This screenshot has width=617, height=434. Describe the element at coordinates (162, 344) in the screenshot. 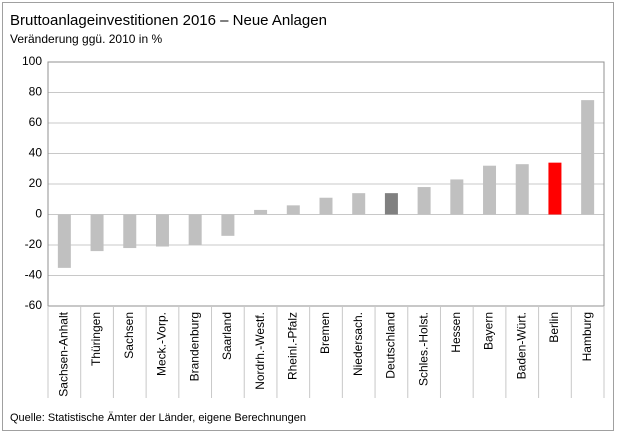

I see `x-tick-label: Meck.-Vorp.` at that location.